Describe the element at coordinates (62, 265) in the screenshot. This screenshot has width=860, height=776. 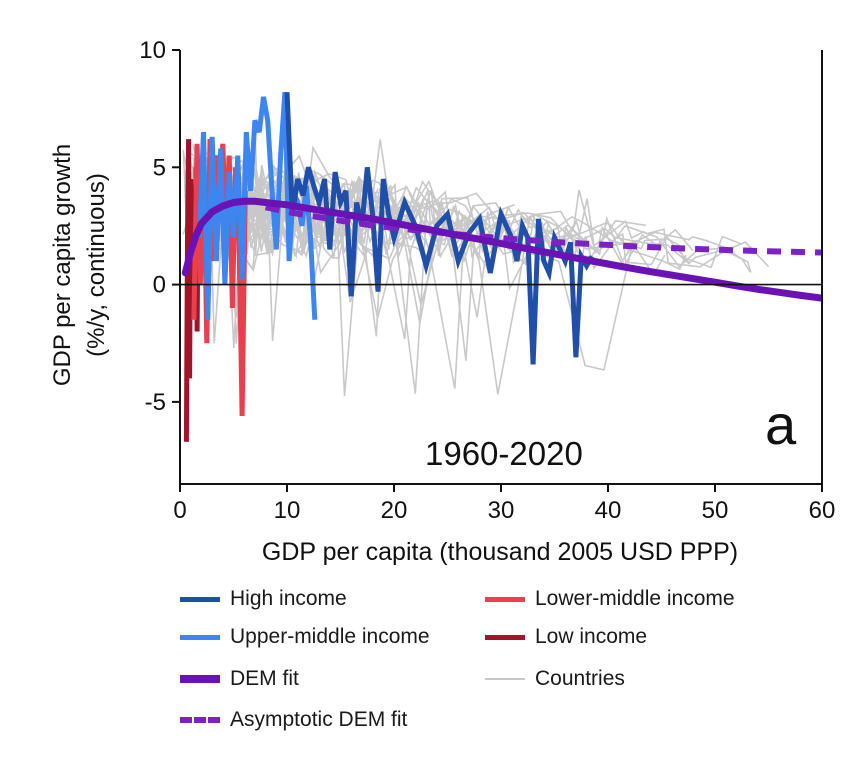
I see `y-axis-label: GDP per capita growth` at that location.